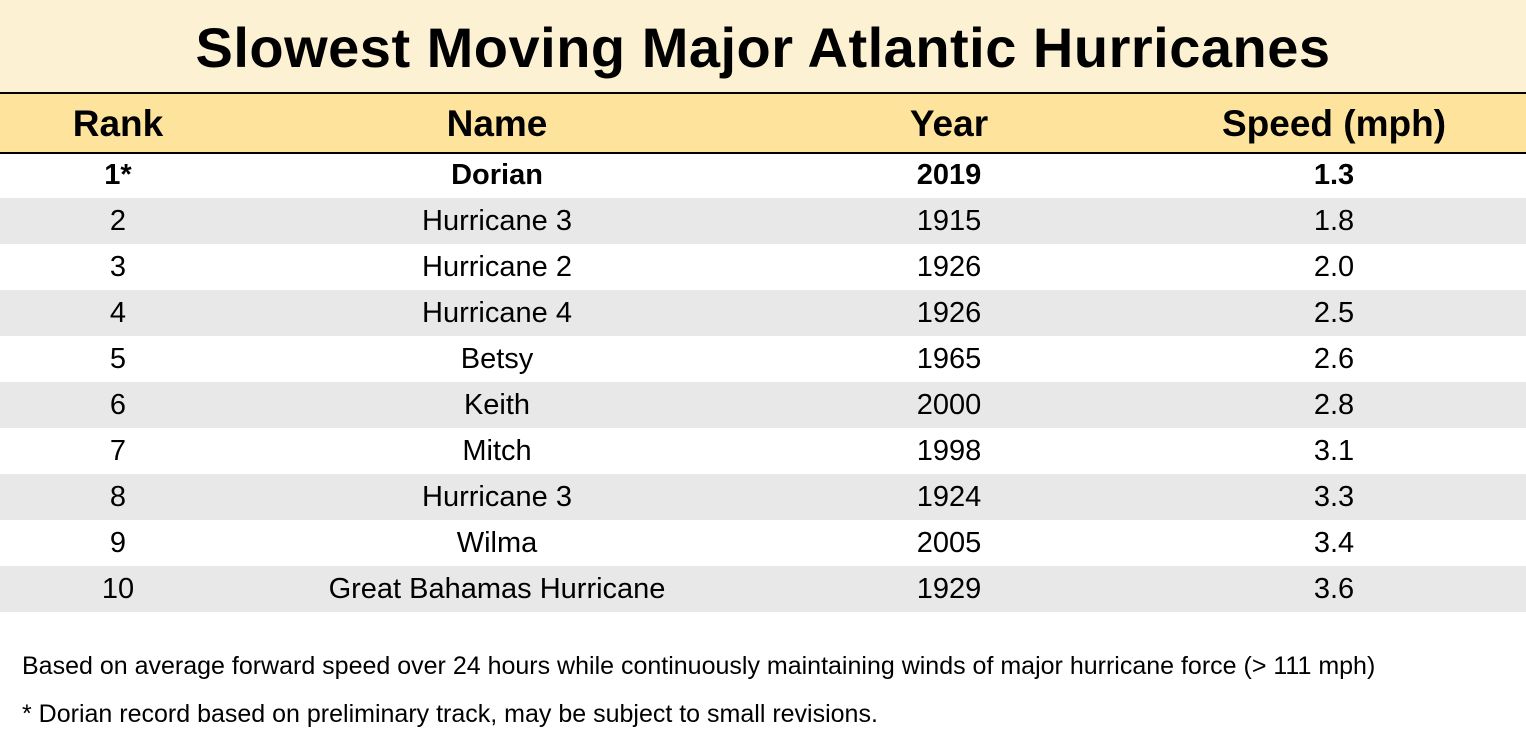 The image size is (1526, 754). What do you see at coordinates (1334, 543) in the screenshot?
I see `speed-cell: 3.4` at bounding box center [1334, 543].